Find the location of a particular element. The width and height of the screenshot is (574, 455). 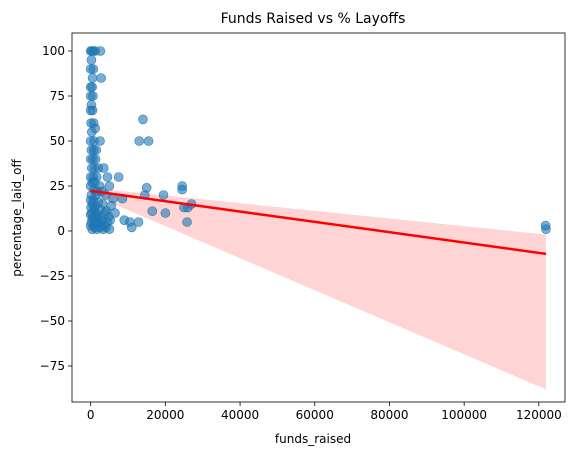

y-tick-label: −25 is located at coordinates (52, 276).